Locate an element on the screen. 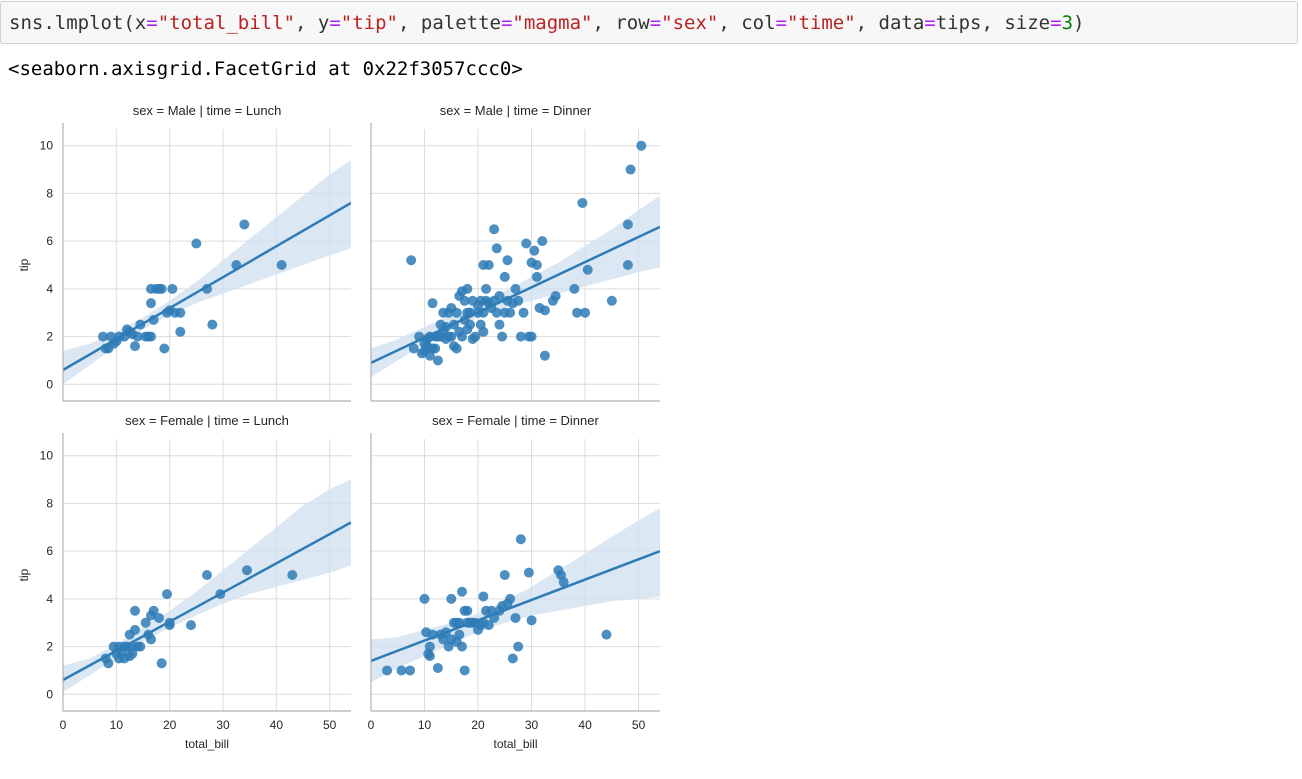 This screenshot has height=779, width=1302. code-token: "sex" is located at coordinates (690, 23).